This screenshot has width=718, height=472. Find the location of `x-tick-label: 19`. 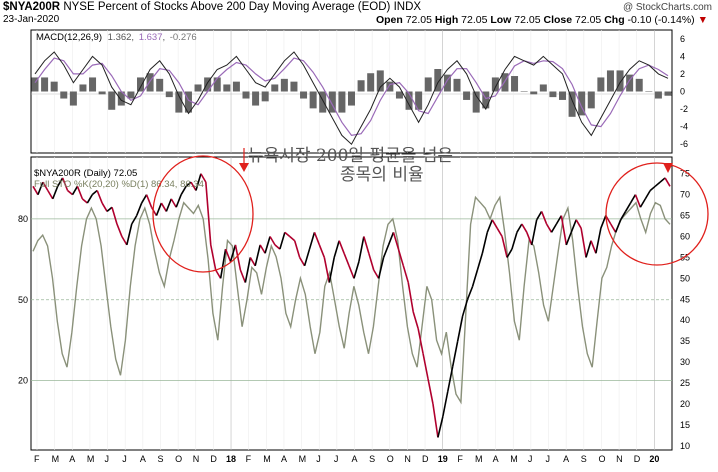

x-tick-label: 19 is located at coordinates (443, 459).